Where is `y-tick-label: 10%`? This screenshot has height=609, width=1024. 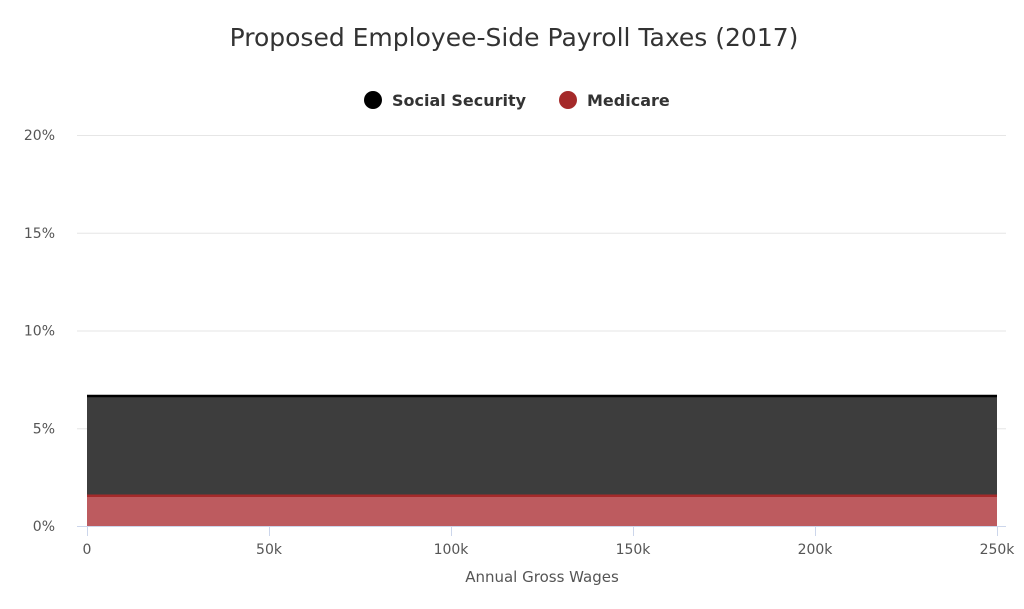 y-tick-label: 10% is located at coordinates (39, 332).